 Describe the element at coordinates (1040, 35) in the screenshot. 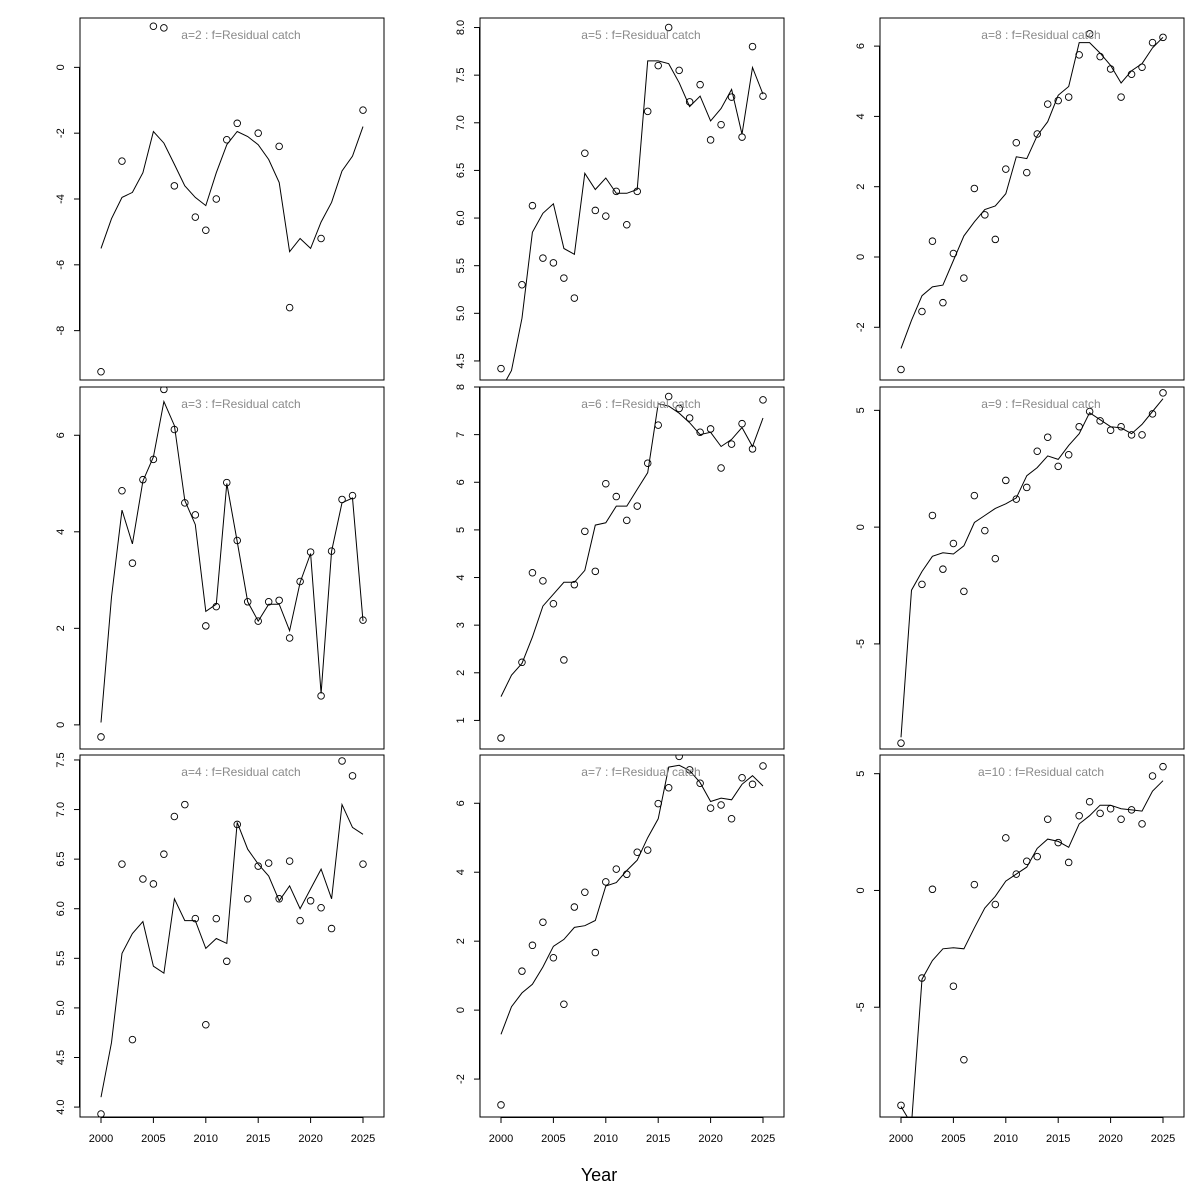

I see `panel-title: a=8 : f=Residual catch` at that location.